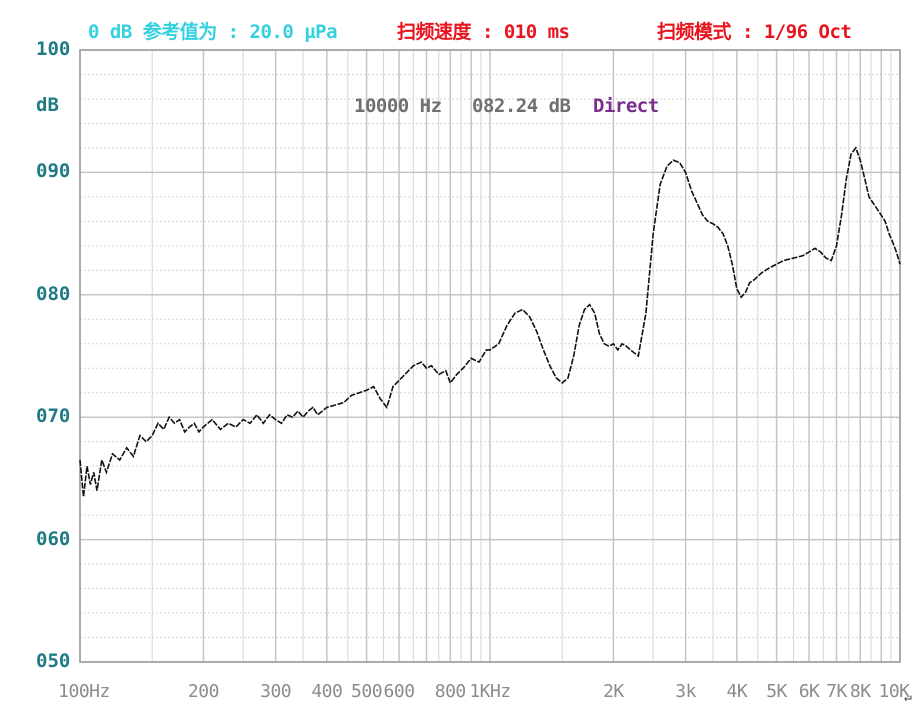 This screenshot has height=711, width=921. I want to click on x-tick-label: 400, so click(327, 691).